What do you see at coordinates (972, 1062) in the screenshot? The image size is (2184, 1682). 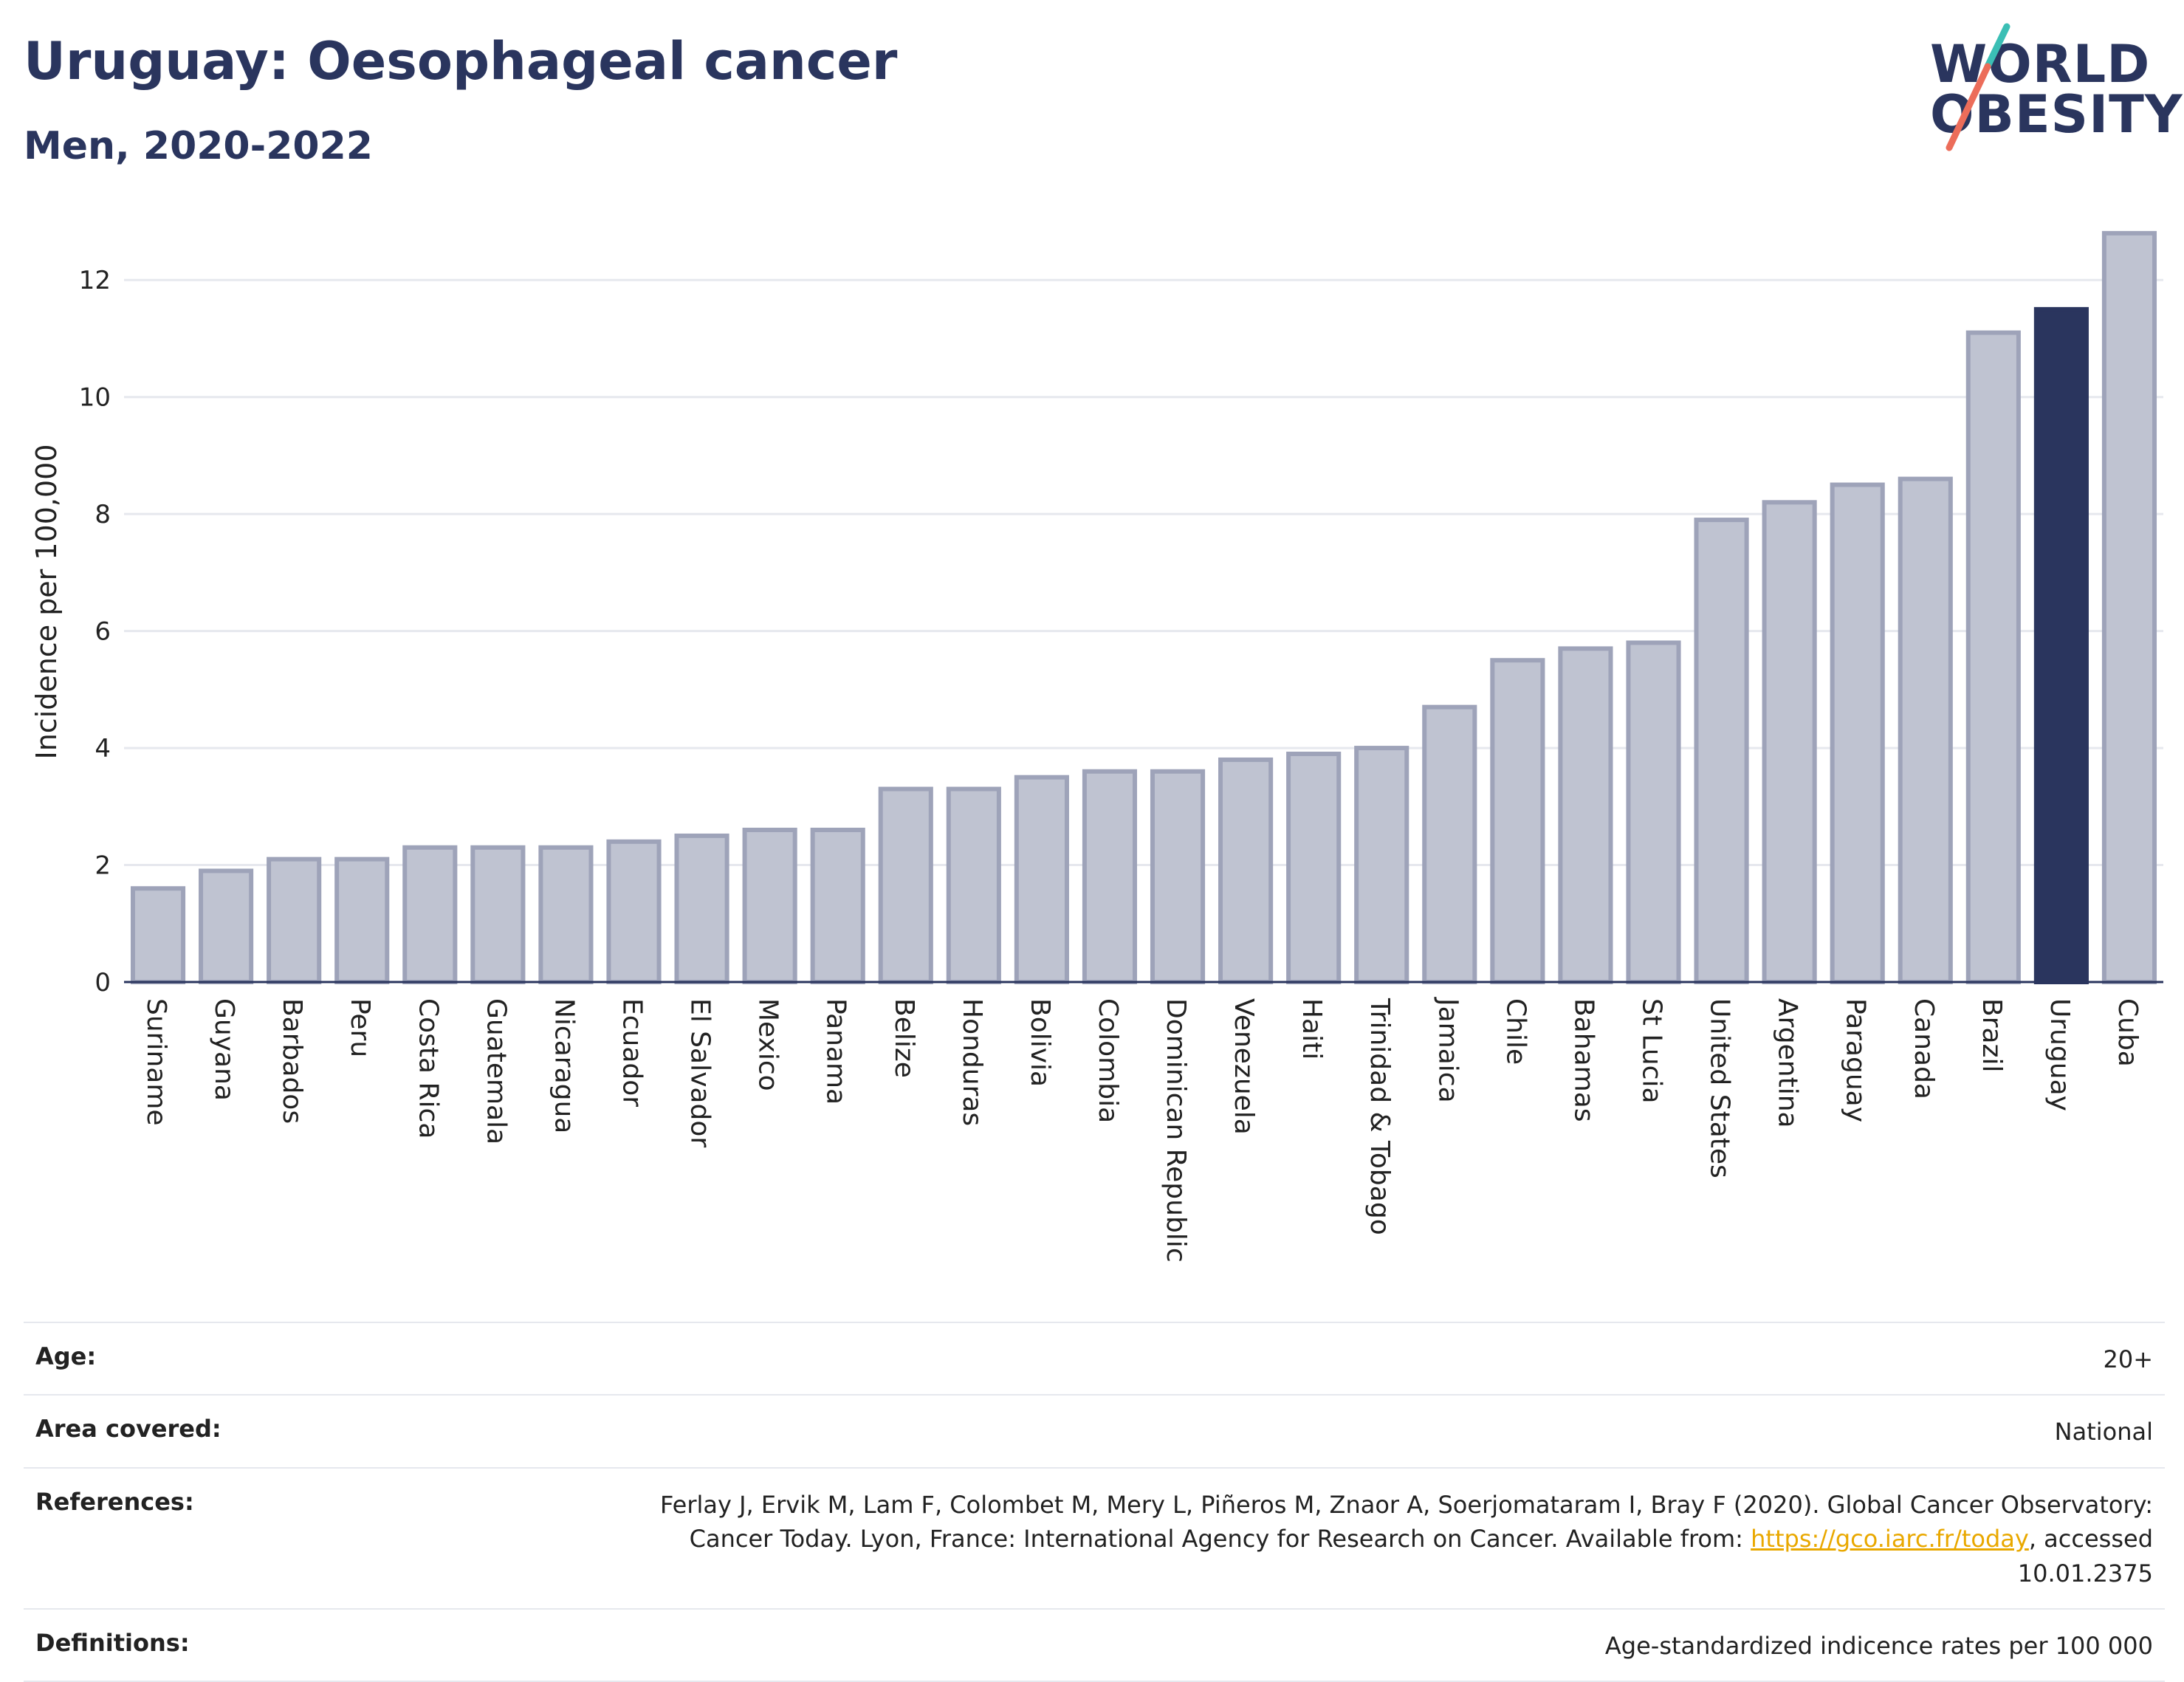 I see `x-tick-label: Honduras` at bounding box center [972, 1062].